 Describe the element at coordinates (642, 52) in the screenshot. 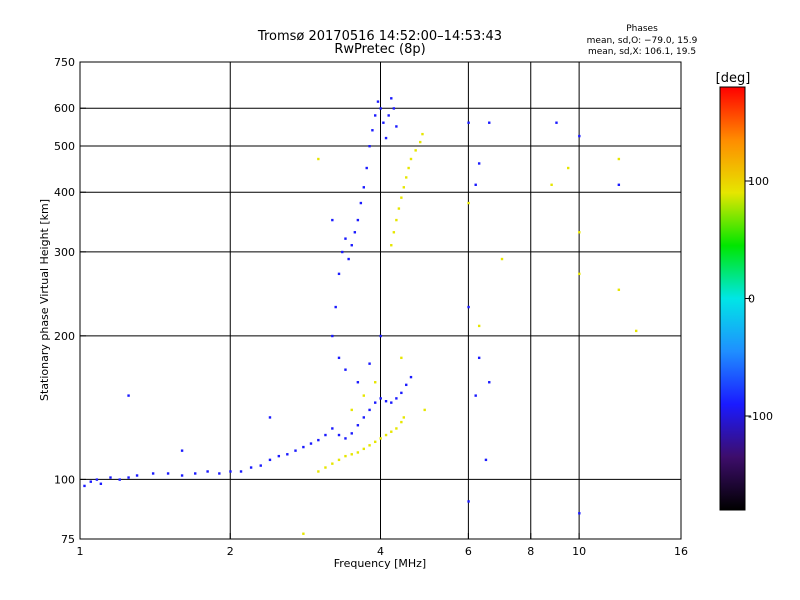

I see `stats-line-x: mean, sd,X: 106.1, 19.5` at that location.